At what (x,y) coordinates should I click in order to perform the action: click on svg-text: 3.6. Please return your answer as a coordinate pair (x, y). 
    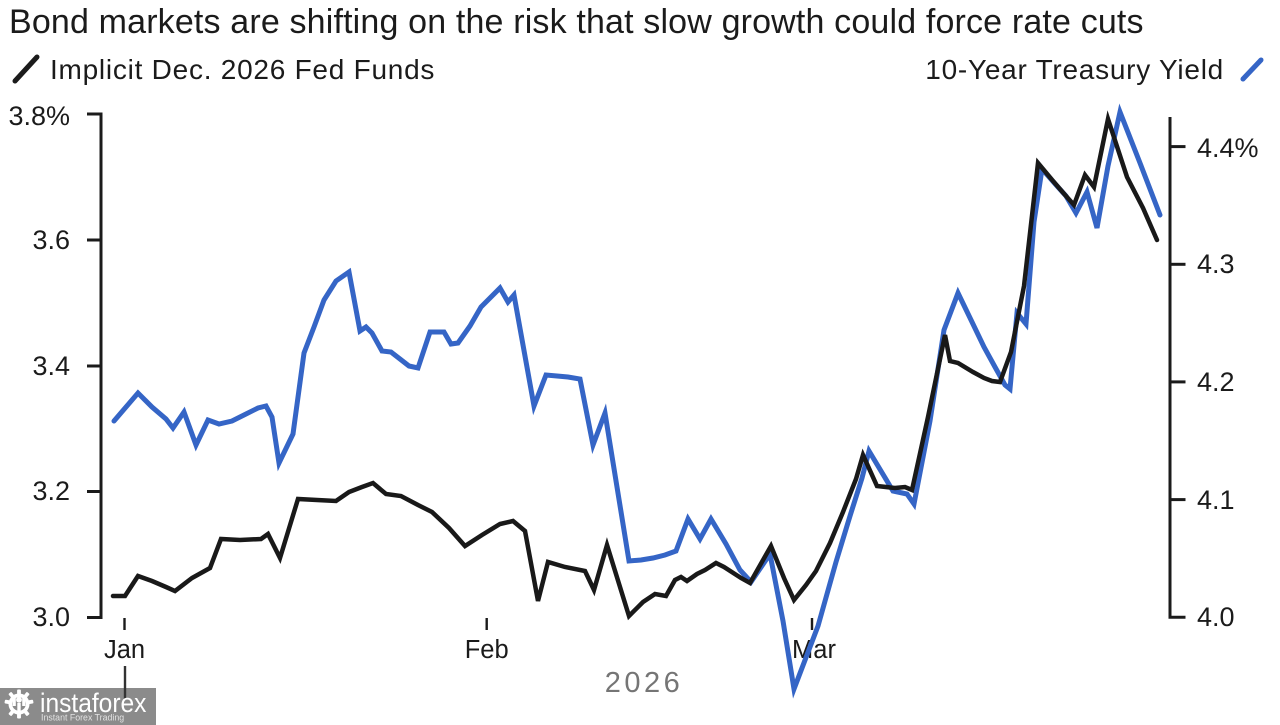
    Looking at the image, I should click on (51, 240).